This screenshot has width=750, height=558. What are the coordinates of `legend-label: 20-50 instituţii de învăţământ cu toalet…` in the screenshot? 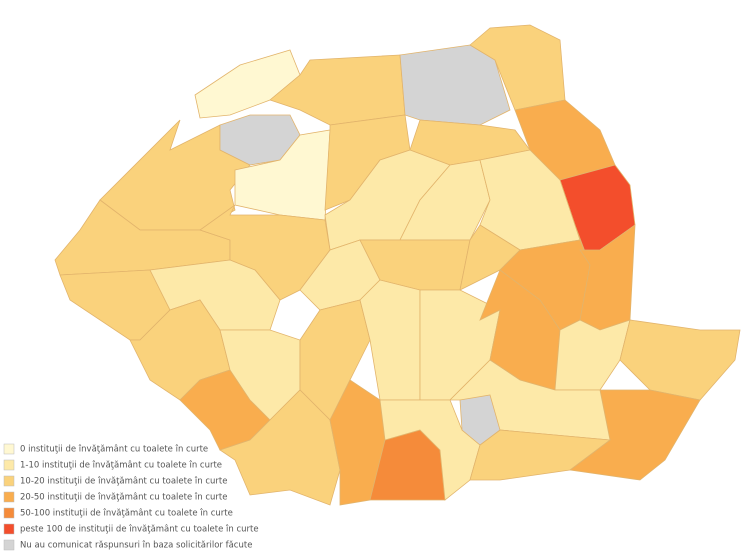 It's located at (123, 498).